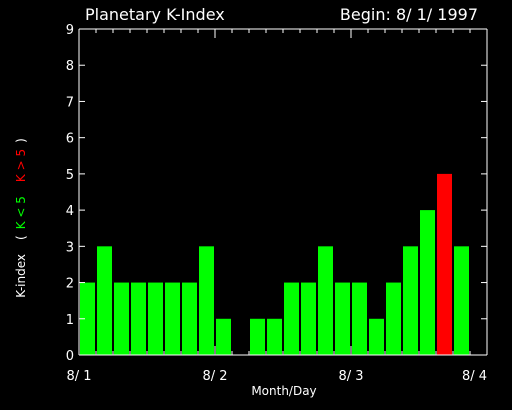 The height and width of the screenshot is (410, 512). Describe the element at coordinates (70, 175) in the screenshot. I see `y-tick-label: 5` at that location.